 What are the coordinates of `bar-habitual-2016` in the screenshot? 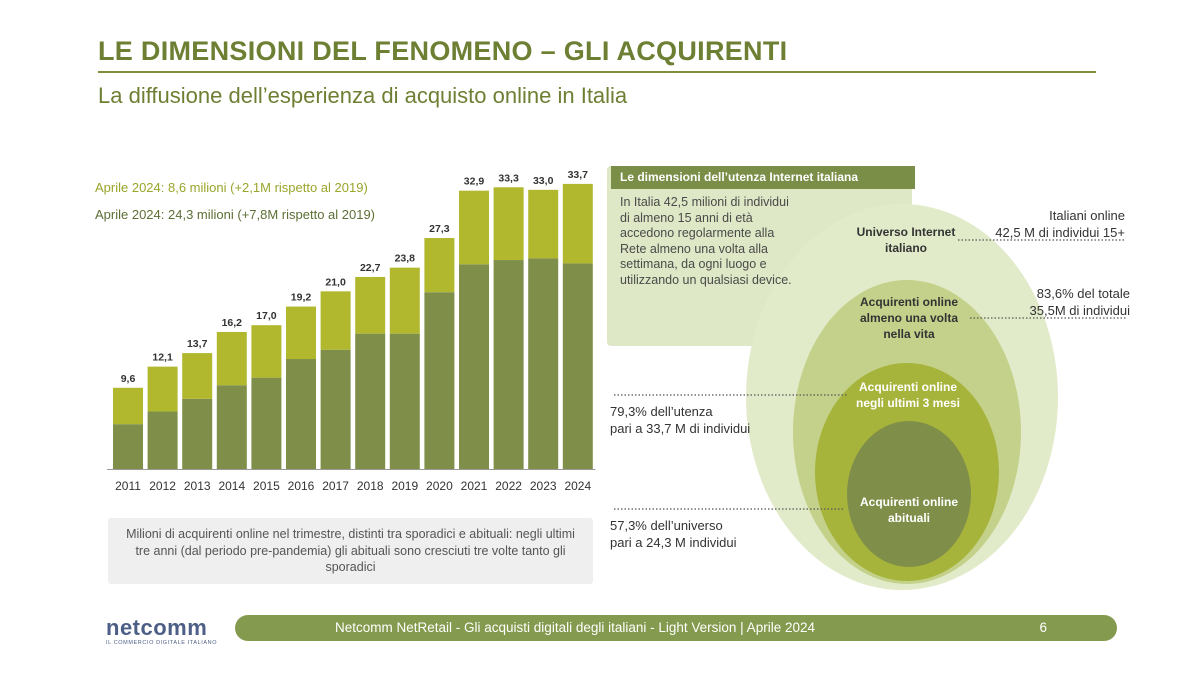 It's located at (301, 414).